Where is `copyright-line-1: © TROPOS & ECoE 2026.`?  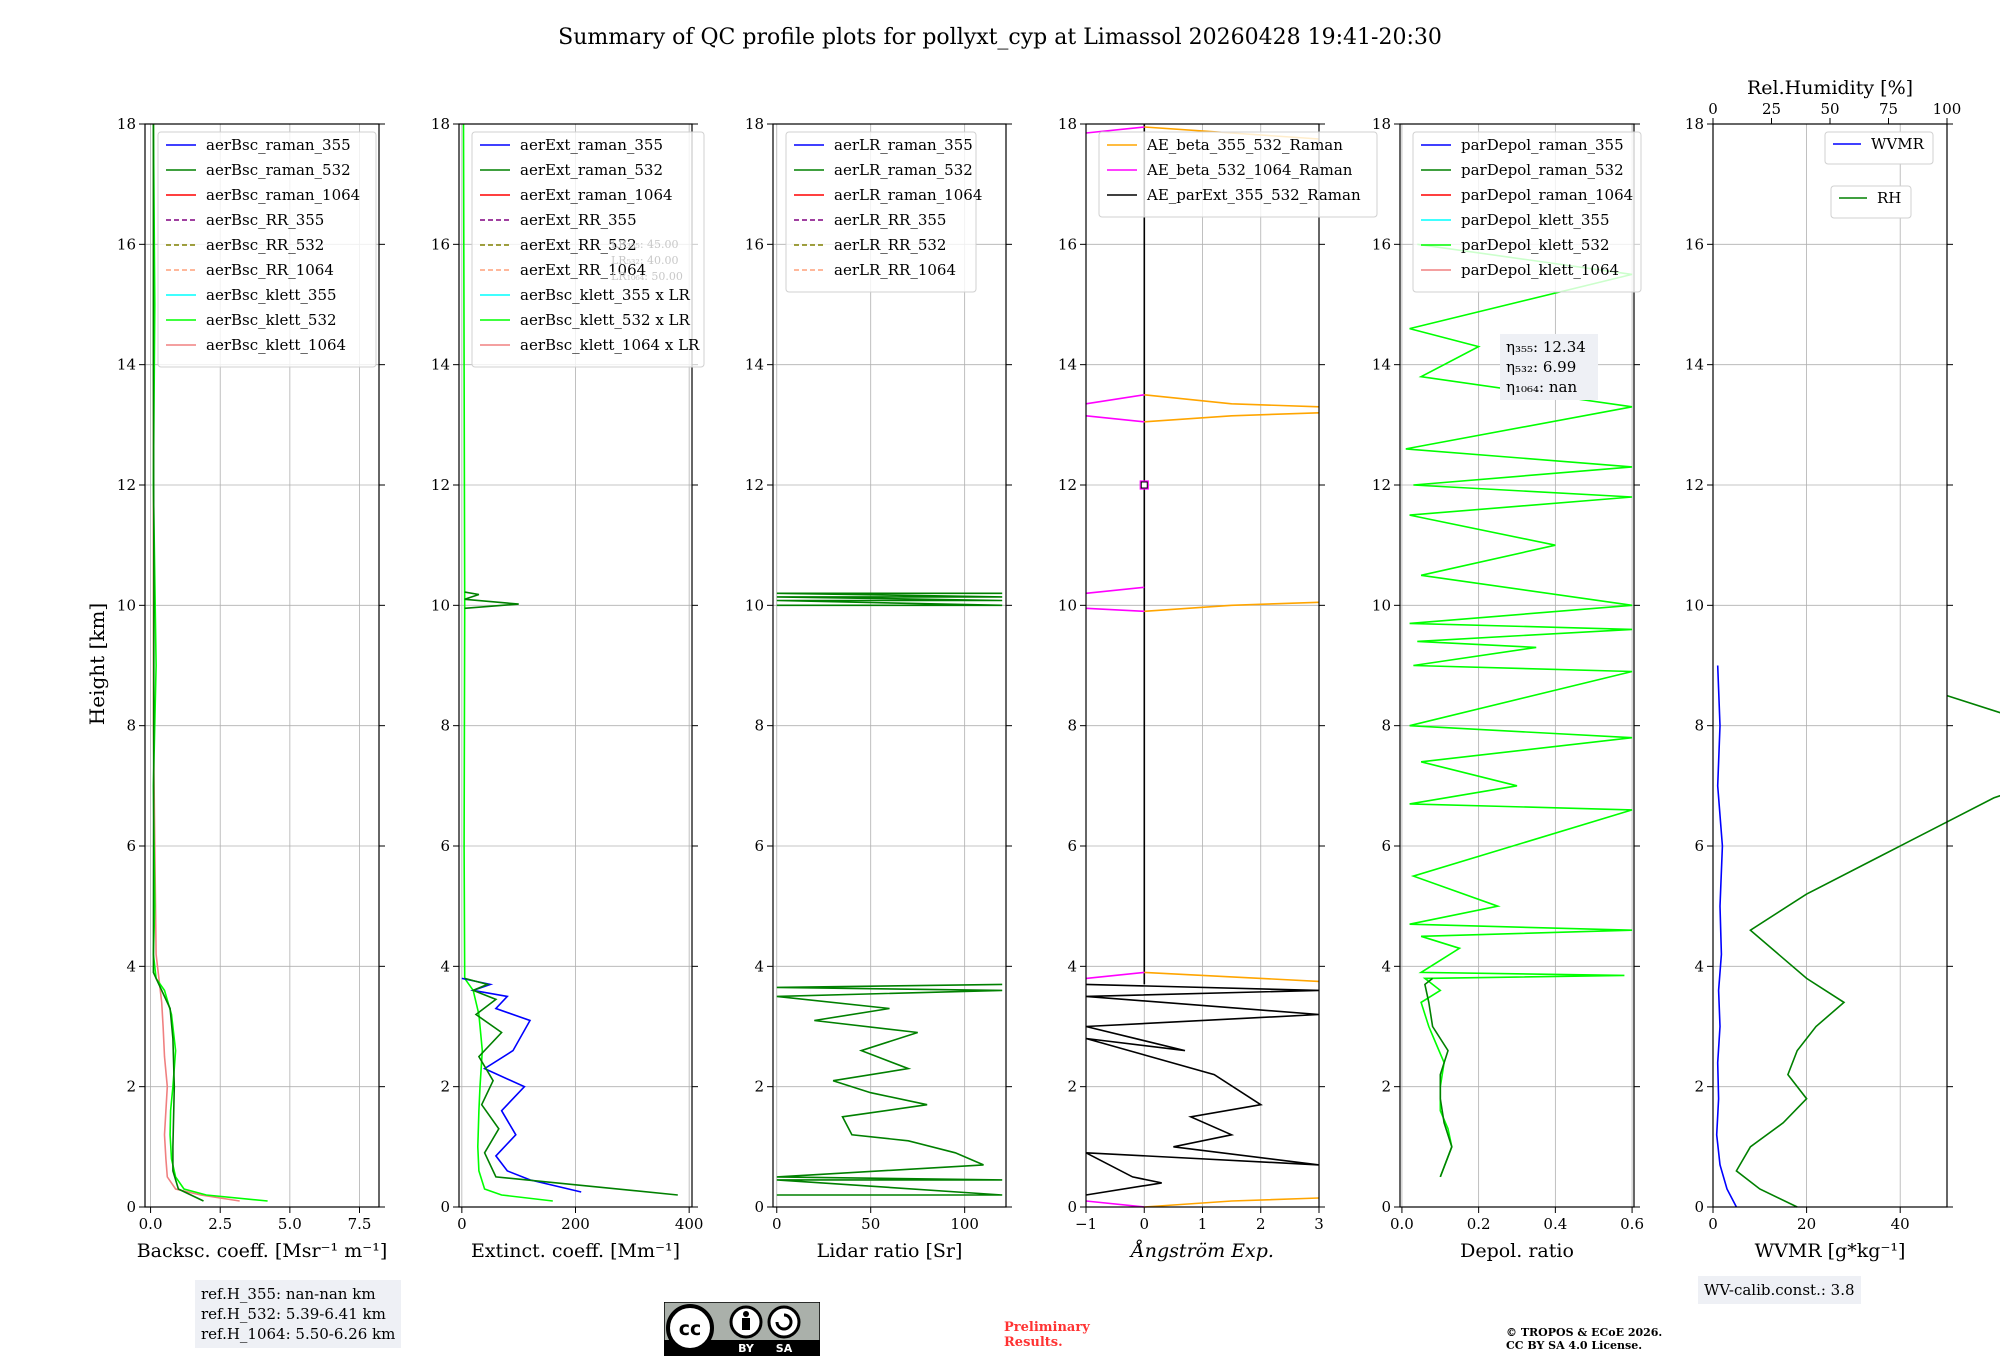 copyright-line-1: © TROPOS & ECoE 2026. is located at coordinates (1584, 1332).